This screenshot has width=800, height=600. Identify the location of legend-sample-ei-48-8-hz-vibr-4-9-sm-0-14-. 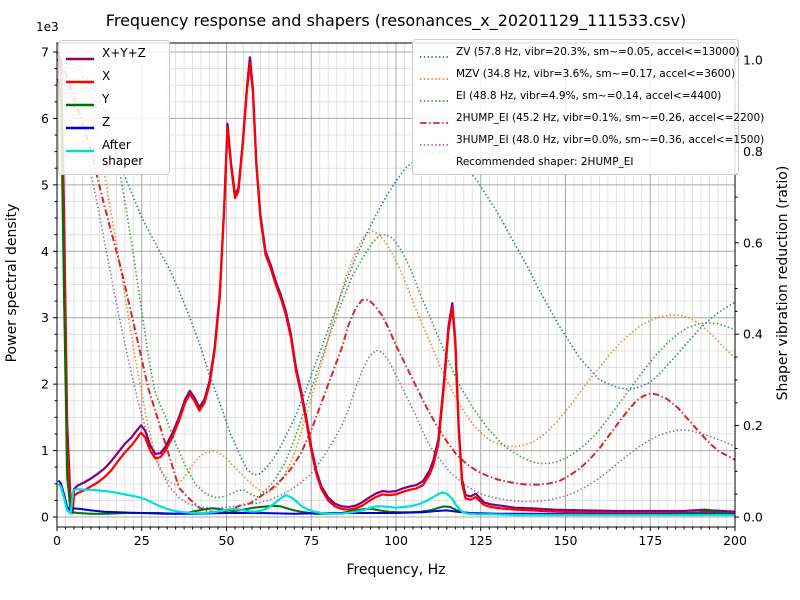
(434, 100).